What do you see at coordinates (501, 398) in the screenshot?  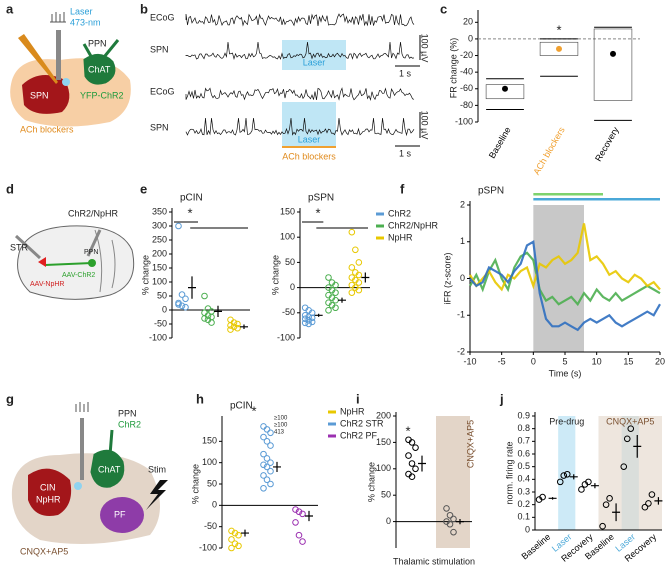 I see `panel-label: j` at bounding box center [501, 398].